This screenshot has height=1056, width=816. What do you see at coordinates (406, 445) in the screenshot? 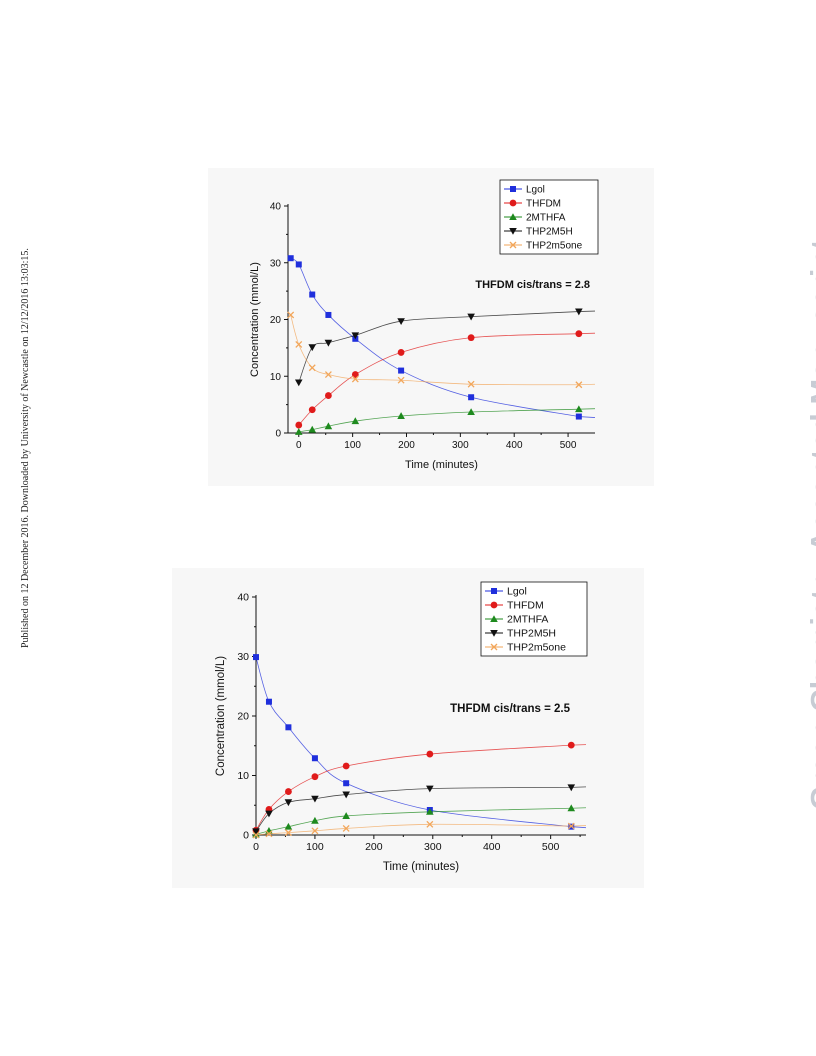
I see `chart-1-x-tick-label: 200` at bounding box center [406, 445].